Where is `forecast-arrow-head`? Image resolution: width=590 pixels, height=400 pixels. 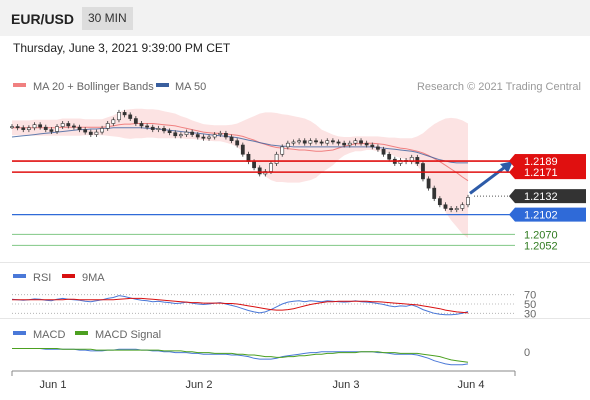 forecast-arrow-head is located at coordinates (506, 167).